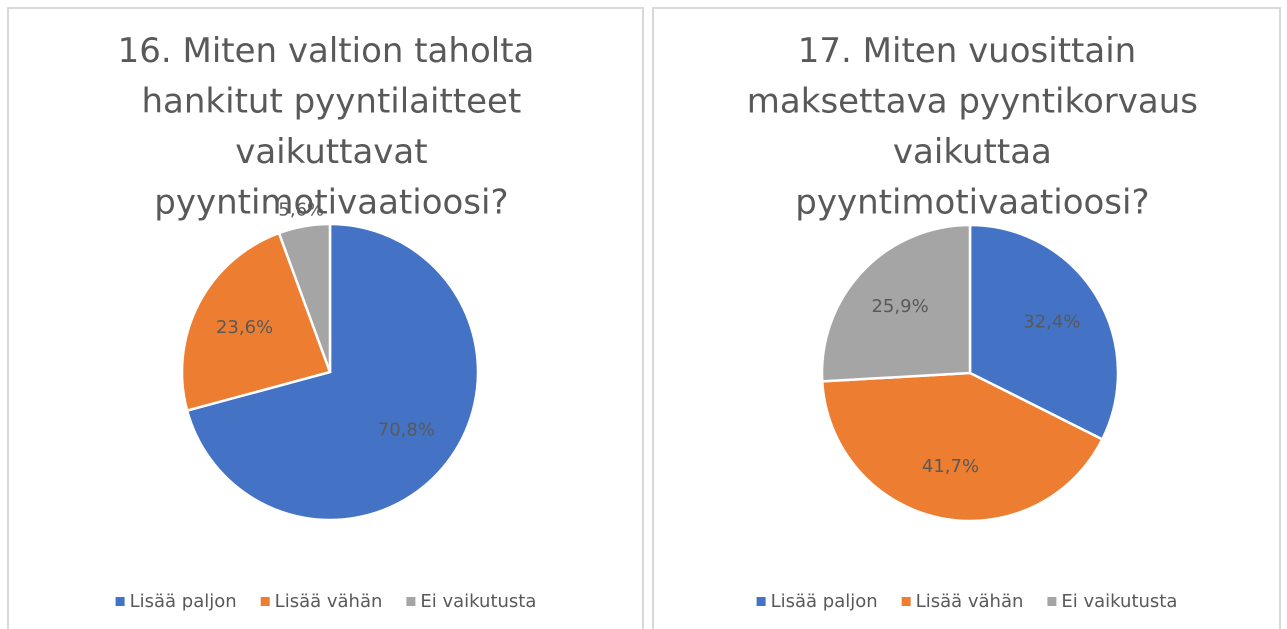 The width and height of the screenshot is (1287, 629). I want to click on data-label: 5,6%, so click(301, 210).